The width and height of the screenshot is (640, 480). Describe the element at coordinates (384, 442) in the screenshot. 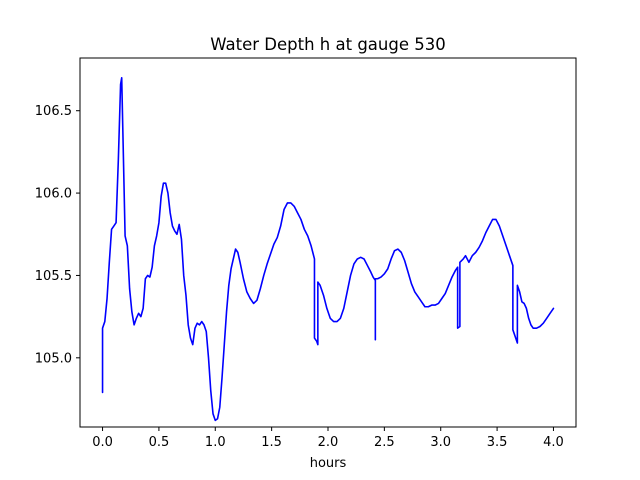

I see `x-tick-label: 2.5` at that location.